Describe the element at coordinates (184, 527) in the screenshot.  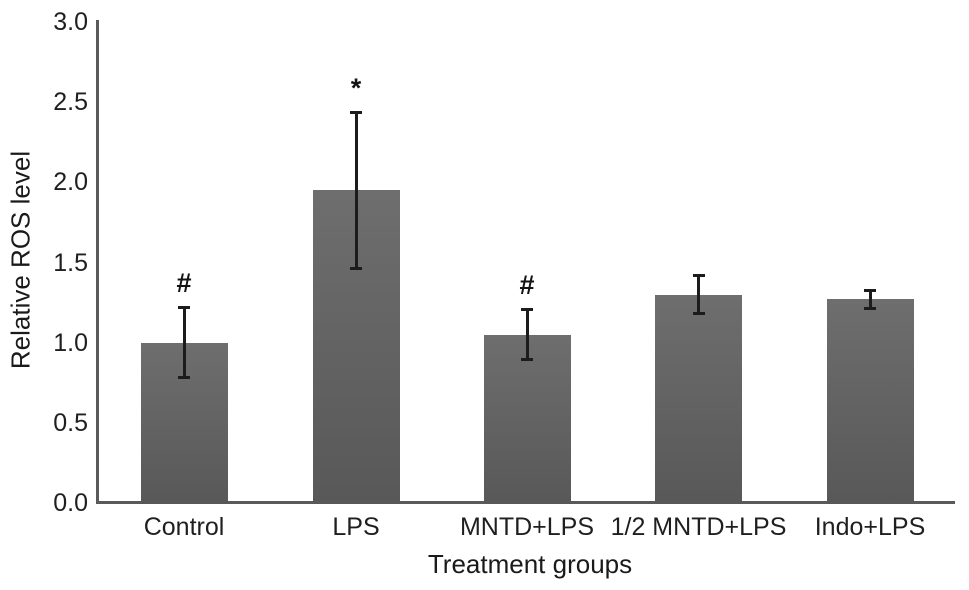
I see `x-category-label: Control` at that location.